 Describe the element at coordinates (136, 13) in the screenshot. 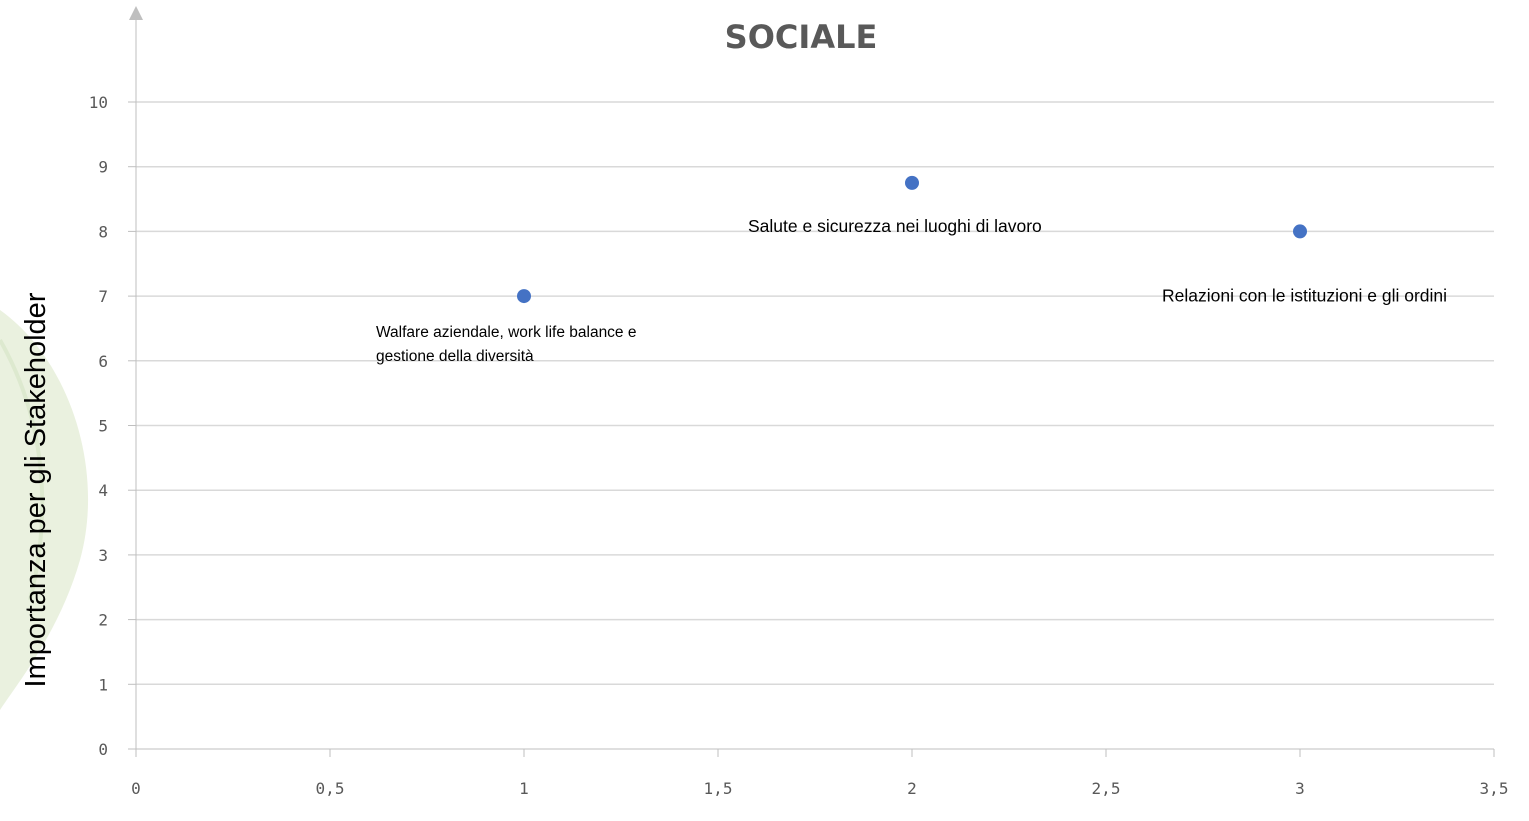

I see `y-axis-arrow-icon` at that location.